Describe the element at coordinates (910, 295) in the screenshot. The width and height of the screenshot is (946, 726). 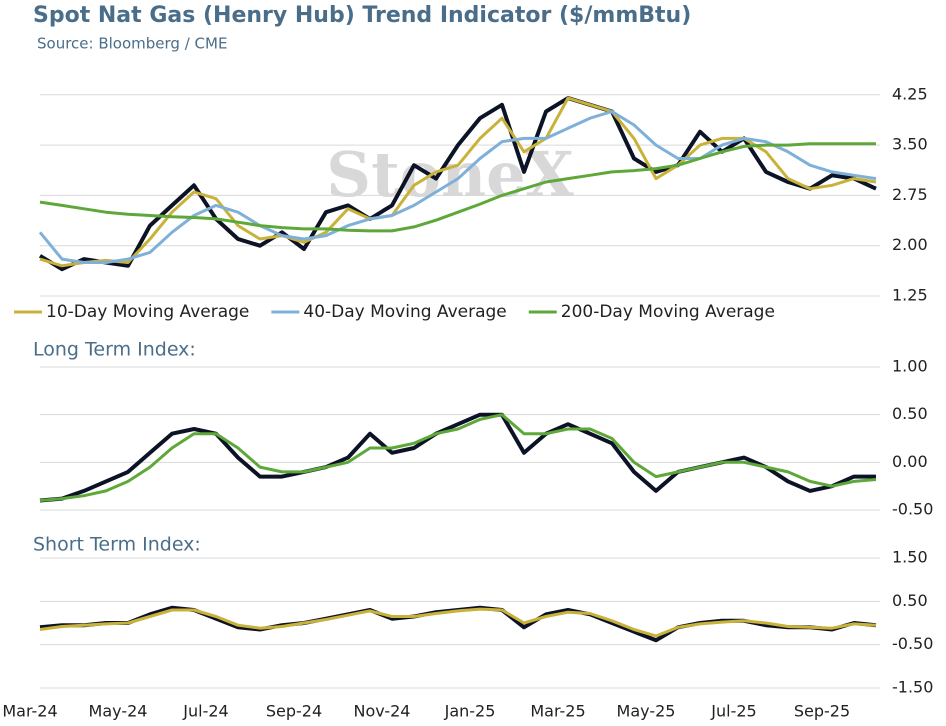
I see `y-tick-label: 1.25` at that location.